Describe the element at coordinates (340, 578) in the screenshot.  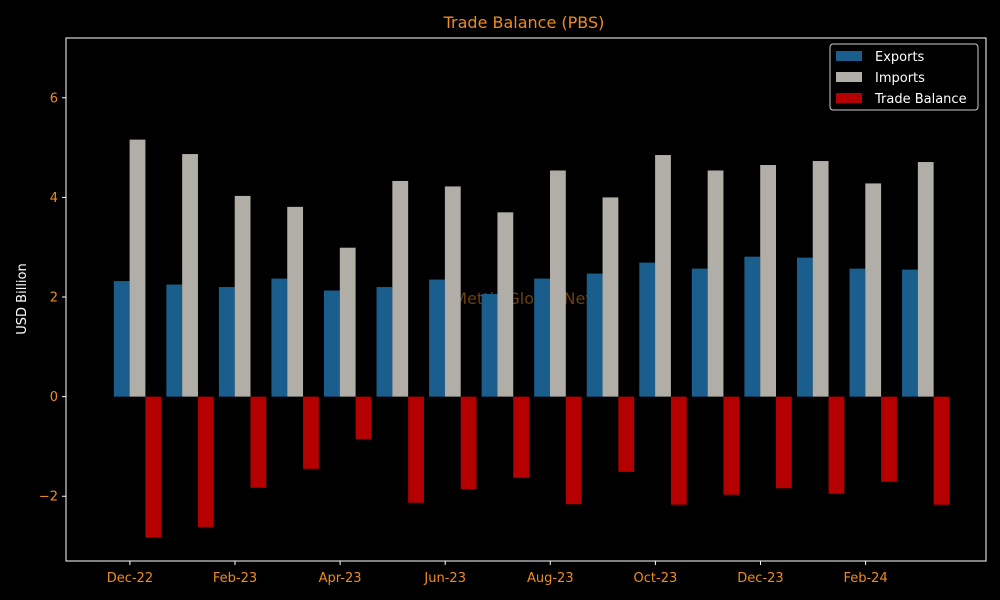
I see `x-tick-label: Apr-23` at that location.